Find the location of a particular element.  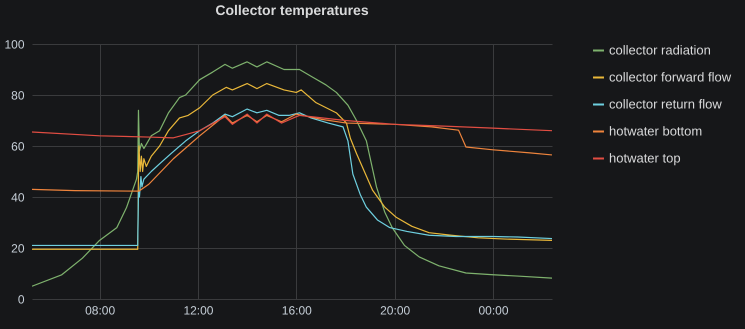

y-tick-label: 80 is located at coordinates (18, 95).